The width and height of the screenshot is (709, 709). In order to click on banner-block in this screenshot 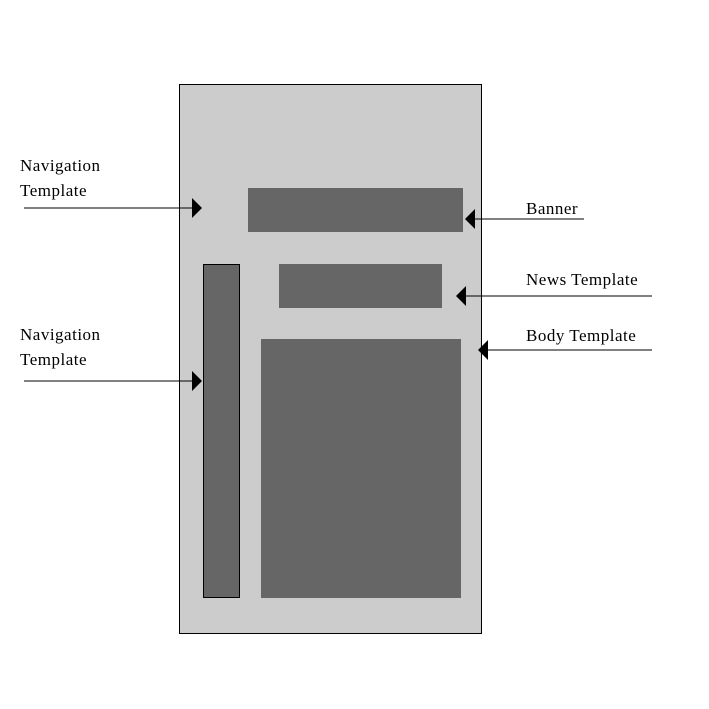, I will do `click(355, 210)`.